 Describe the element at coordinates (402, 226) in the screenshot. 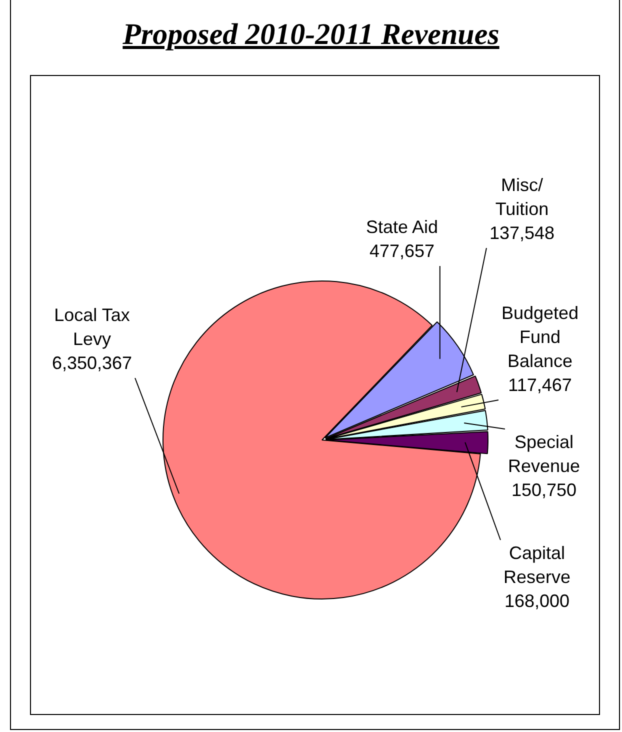

I see `slice-label: State Aid` at that location.